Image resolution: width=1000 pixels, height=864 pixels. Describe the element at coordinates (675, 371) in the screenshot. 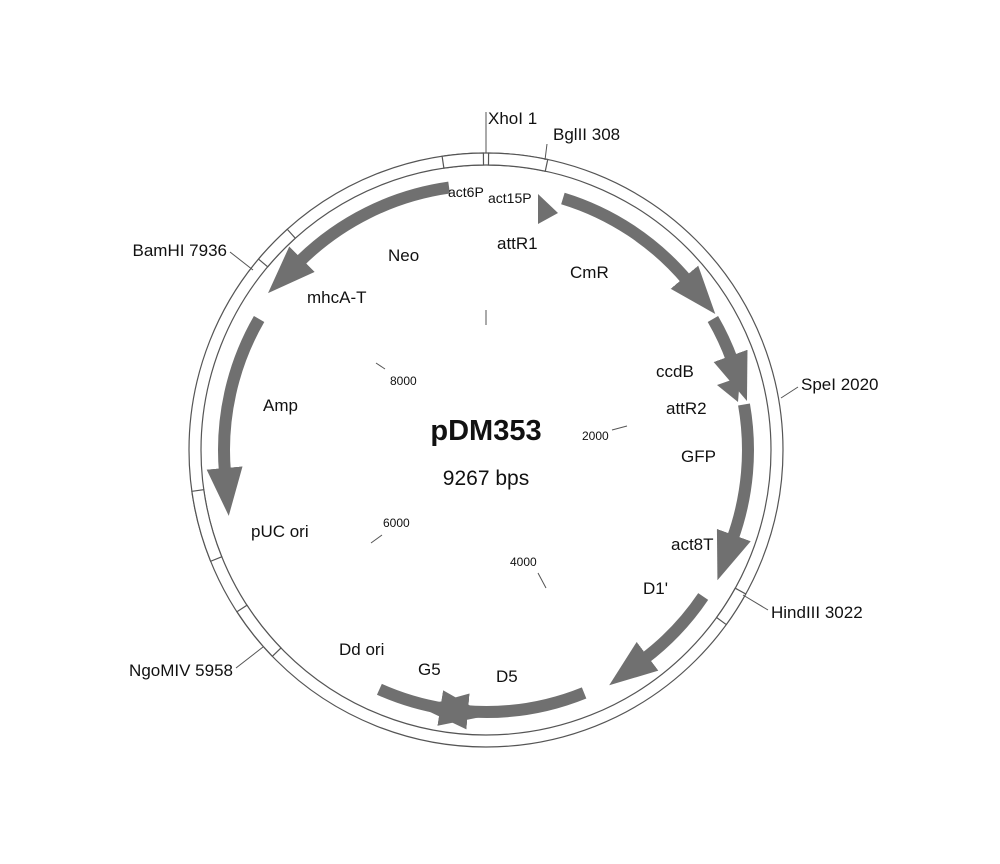

I see `feature-label-ccdb: ccdB` at that location.